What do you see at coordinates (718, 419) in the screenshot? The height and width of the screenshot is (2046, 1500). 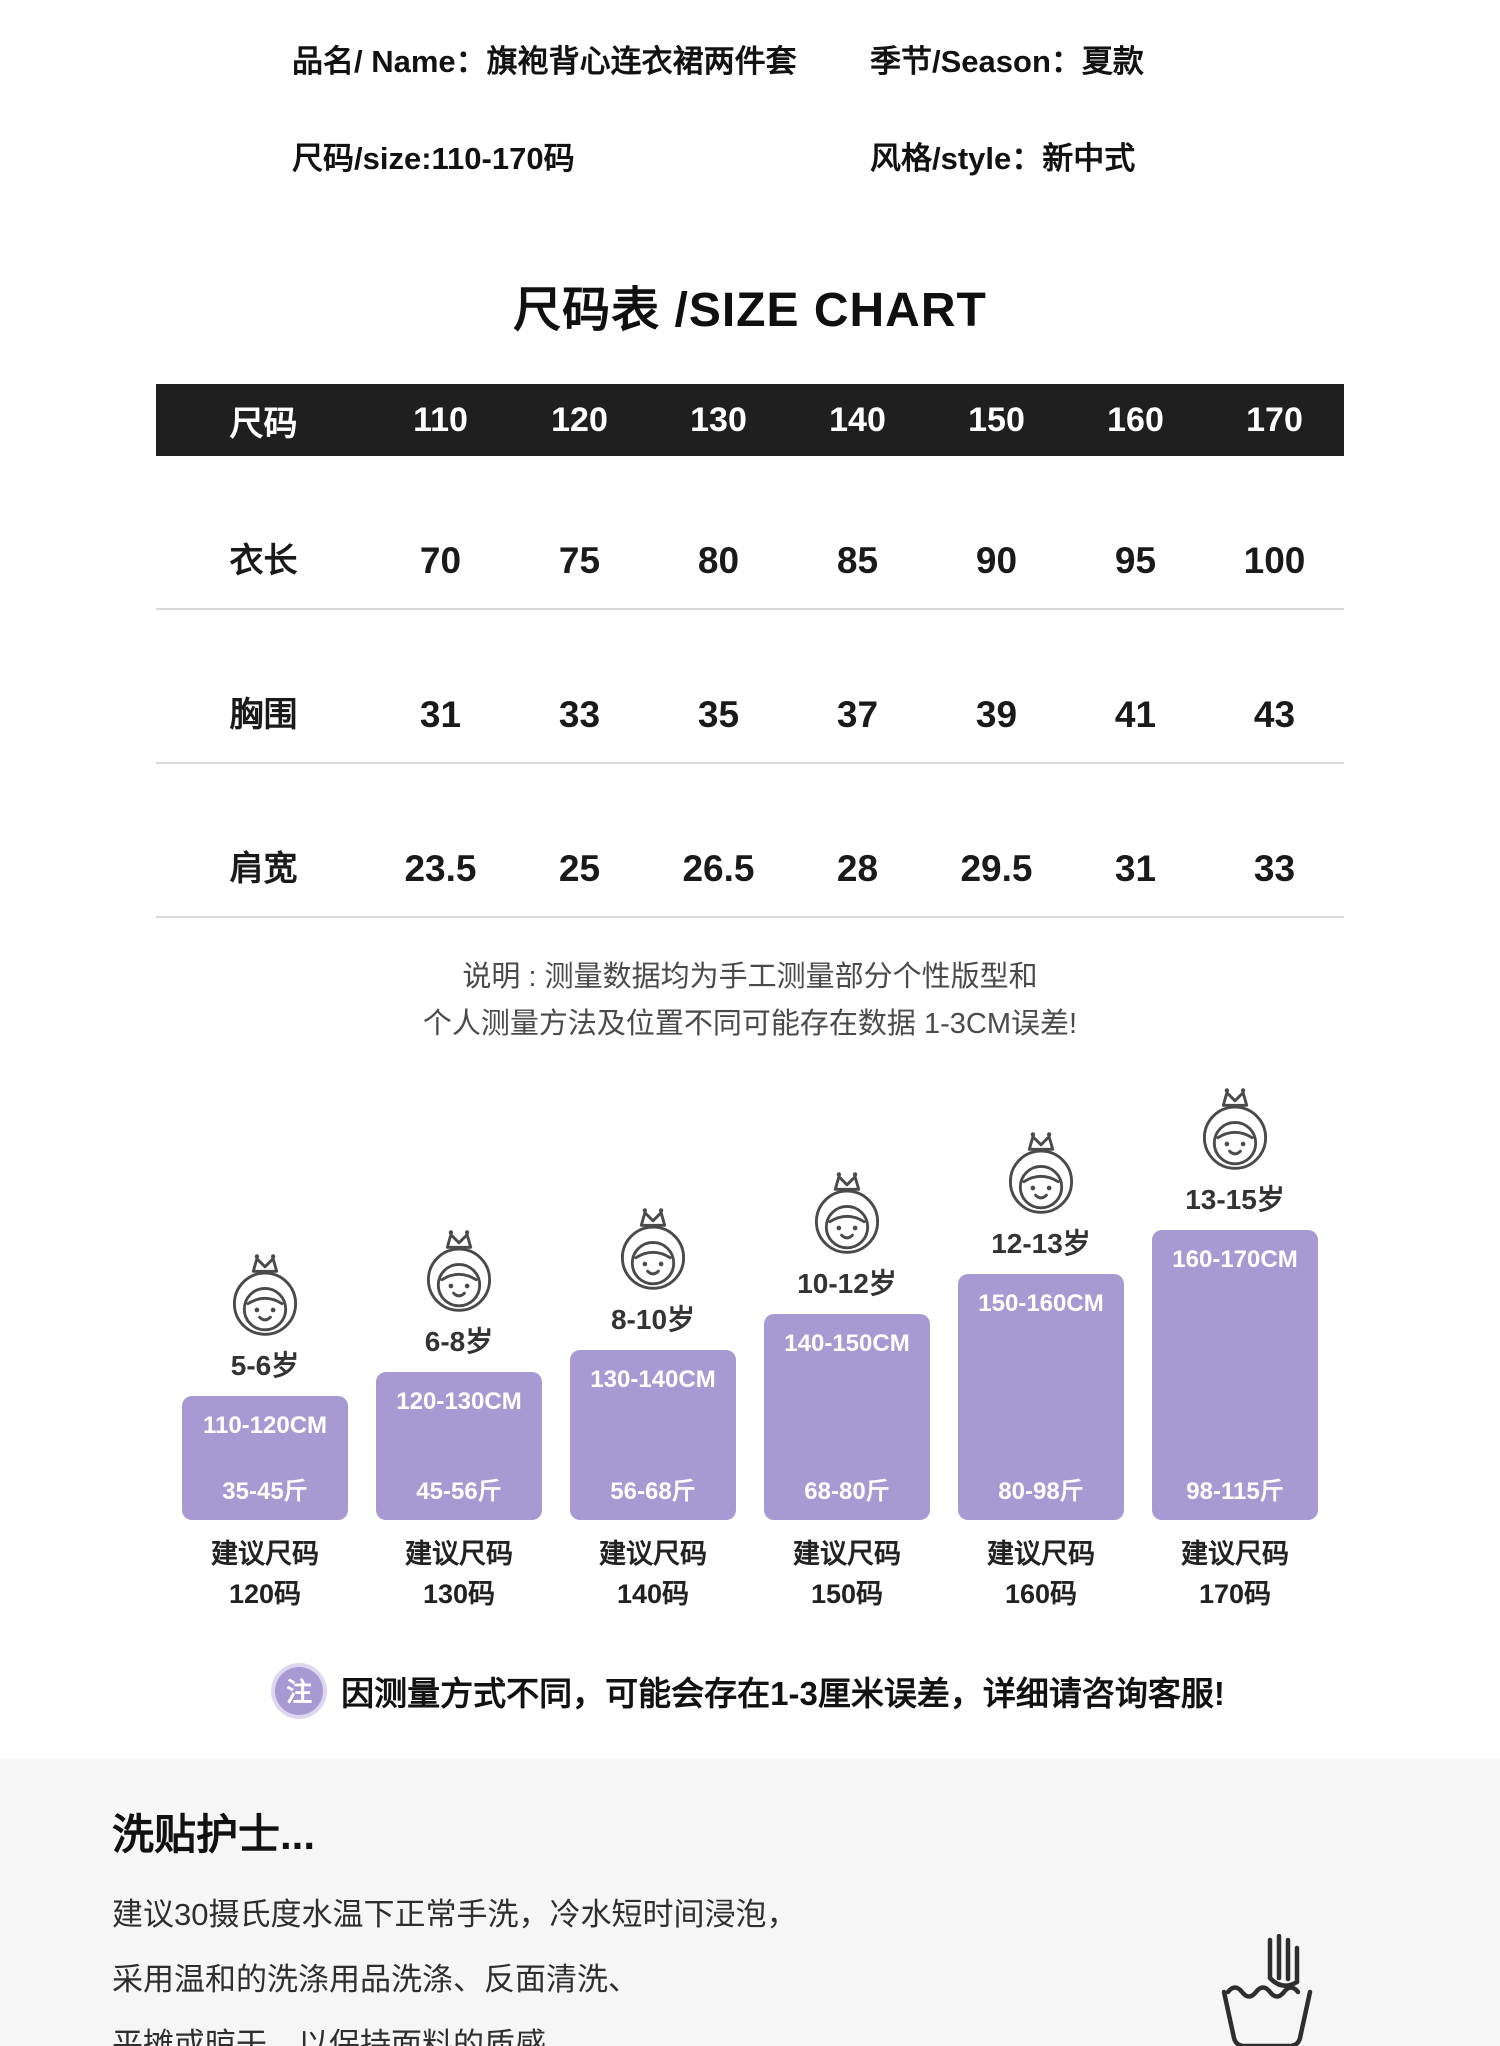 I see `size-col: 130` at bounding box center [718, 419].